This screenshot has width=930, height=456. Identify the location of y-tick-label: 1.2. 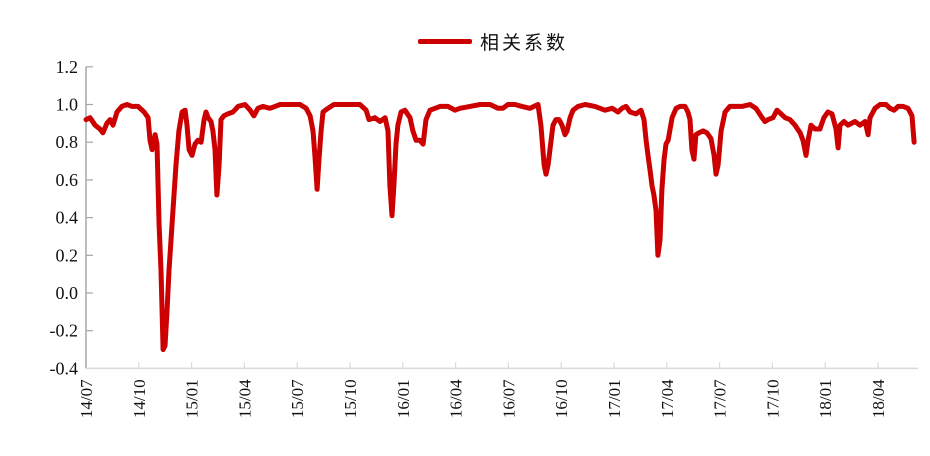
(67, 67).